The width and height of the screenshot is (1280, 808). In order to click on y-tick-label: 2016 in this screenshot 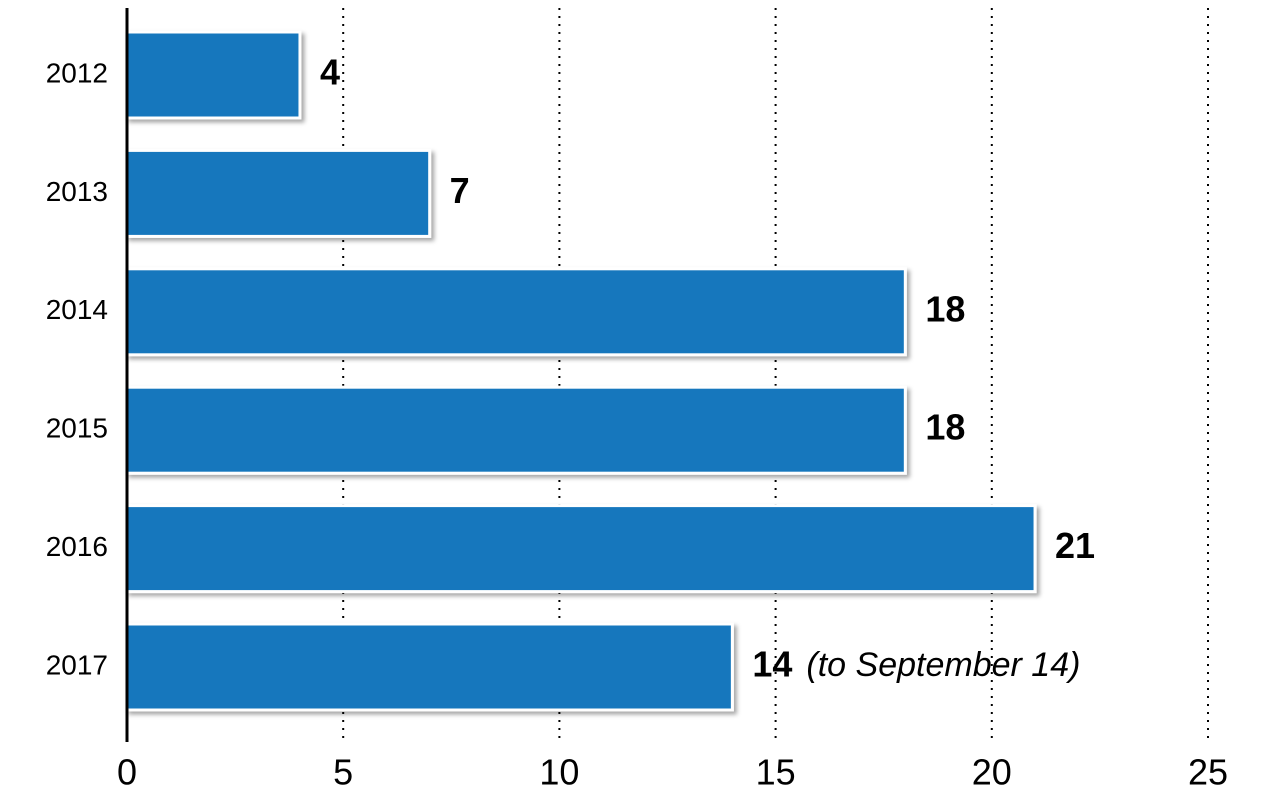, I will do `click(77, 546)`.